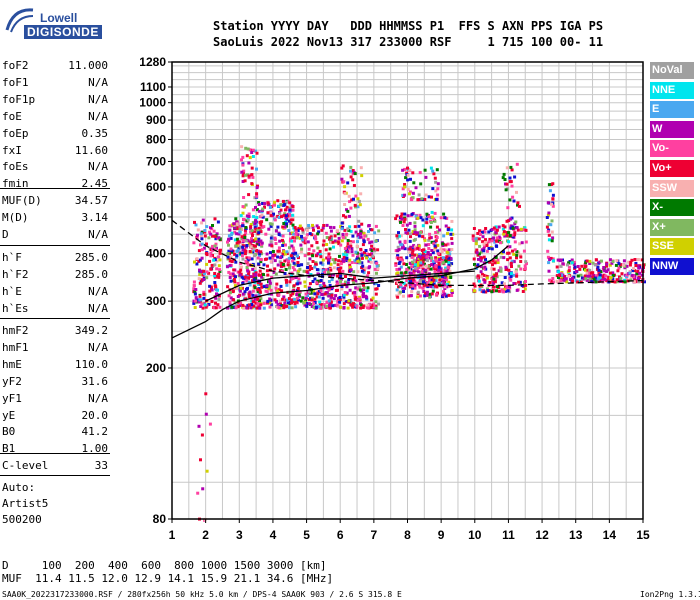 This screenshot has width=700, height=600. What do you see at coordinates (441, 535) in the screenshot?
I see `x-tick-label: 9` at bounding box center [441, 535].